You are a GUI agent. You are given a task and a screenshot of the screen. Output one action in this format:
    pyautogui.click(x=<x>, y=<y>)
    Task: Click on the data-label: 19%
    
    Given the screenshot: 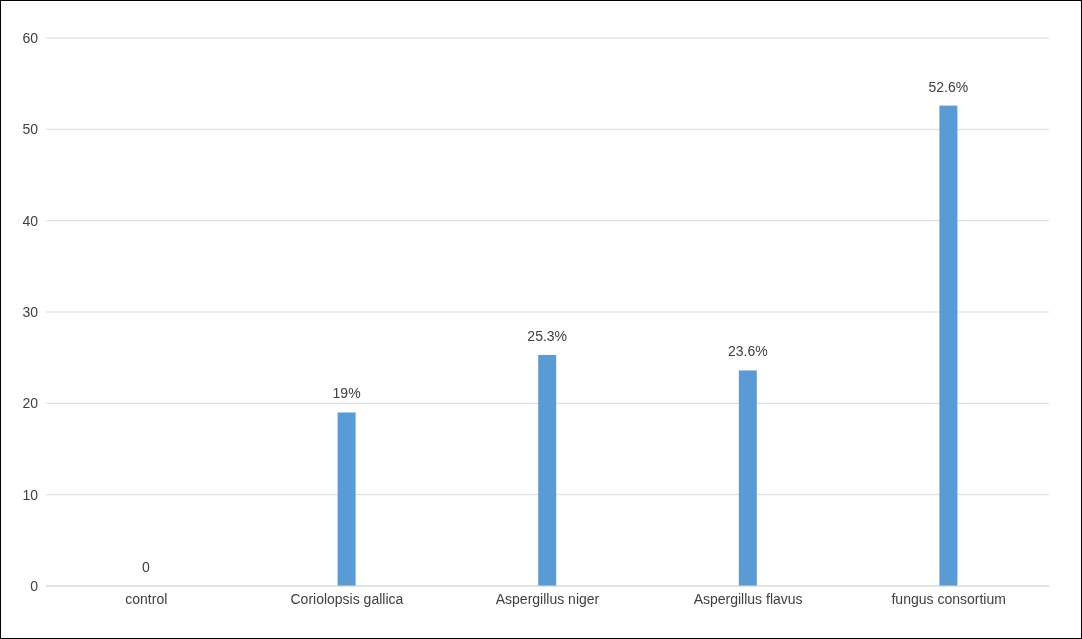 What is the action you would take?
    pyautogui.click(x=346, y=393)
    